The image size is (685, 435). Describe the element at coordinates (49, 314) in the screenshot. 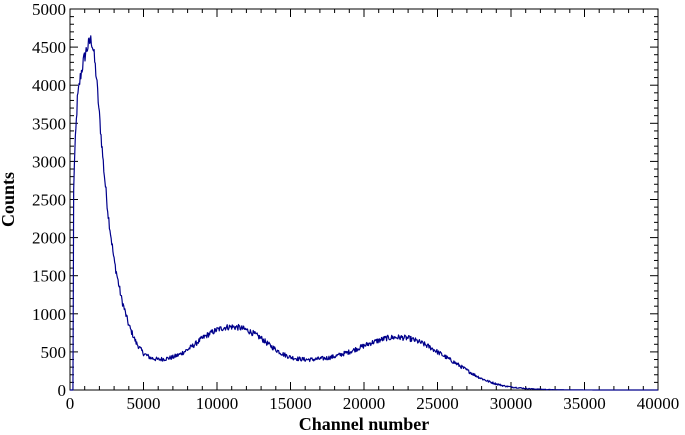

I see `y-tick-label: 1000` at that location.